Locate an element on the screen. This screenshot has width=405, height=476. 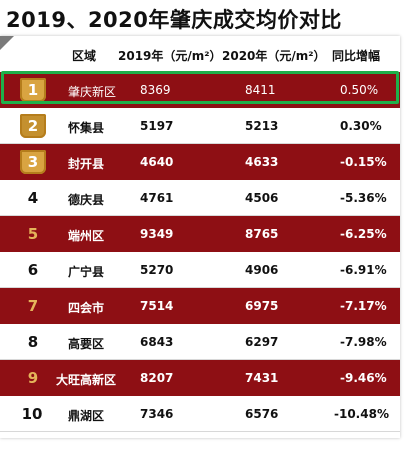
region-name: 封开县 is located at coordinates (86, 164).